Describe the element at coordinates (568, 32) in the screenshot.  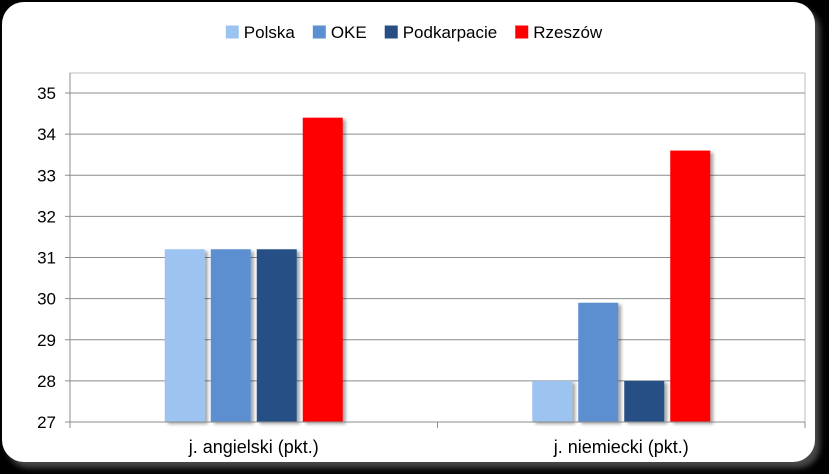
I see `legend-label: Rzeszów` at that location.